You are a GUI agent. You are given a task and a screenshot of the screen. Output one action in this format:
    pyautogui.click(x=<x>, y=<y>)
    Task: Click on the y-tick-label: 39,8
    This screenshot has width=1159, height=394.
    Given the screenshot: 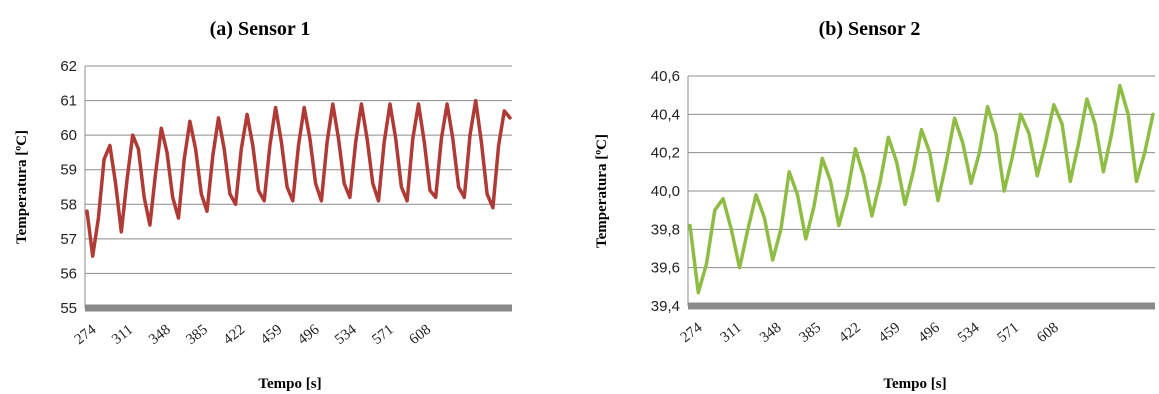 What is the action you would take?
    pyautogui.click(x=665, y=229)
    